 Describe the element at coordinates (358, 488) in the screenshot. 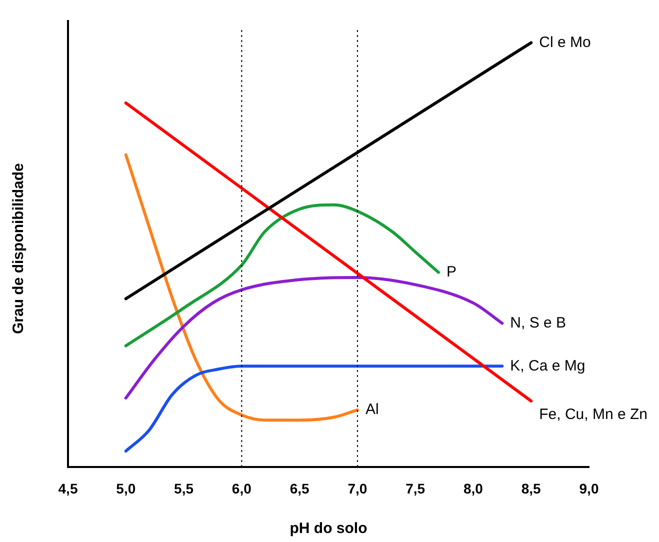

I see `x-tick-label: 7,0` at that location.